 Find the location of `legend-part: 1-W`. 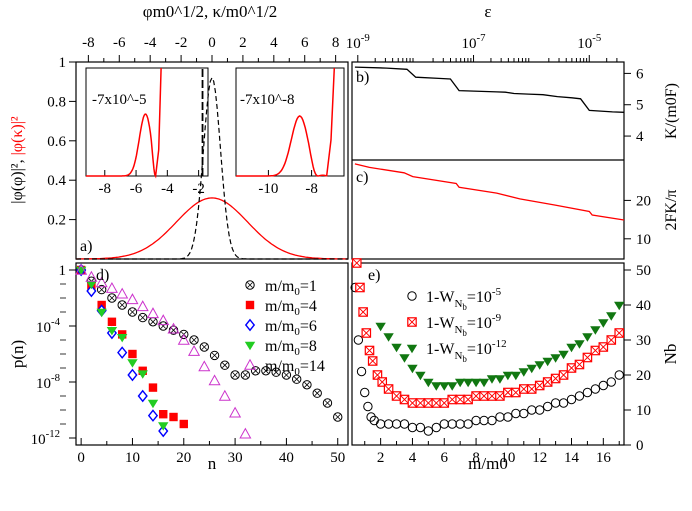

legend-part: 1-W is located at coordinates (440, 323).